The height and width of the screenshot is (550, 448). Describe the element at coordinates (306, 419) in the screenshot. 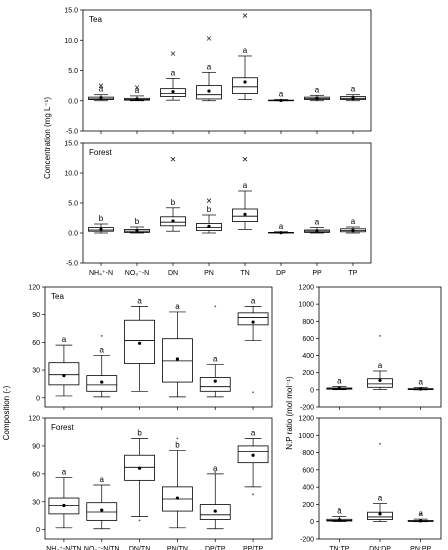

I see `y-tick-label-np_forest-7: 1200` at that location.